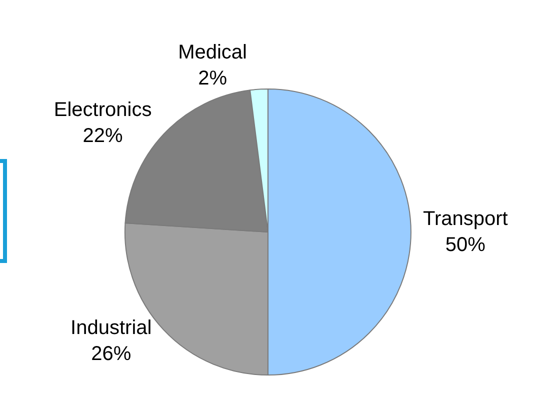  Describe the element at coordinates (103, 109) in the screenshot. I see `slice-label: Electronics` at that location.